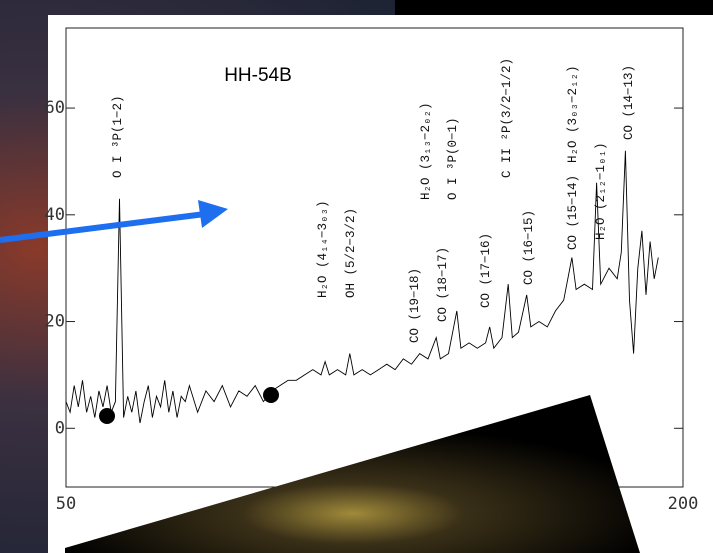 This screenshot has height=553, width=713. I want to click on x-tick-label: 200, so click(683, 504).